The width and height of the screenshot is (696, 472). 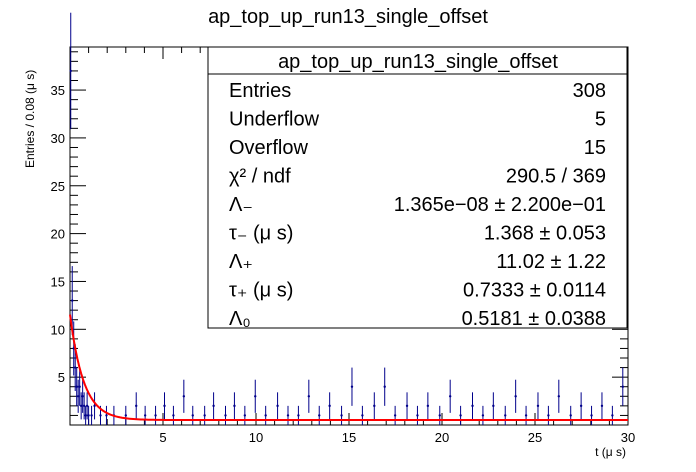 I want to click on x-tick-label: 10, so click(x=256, y=437).